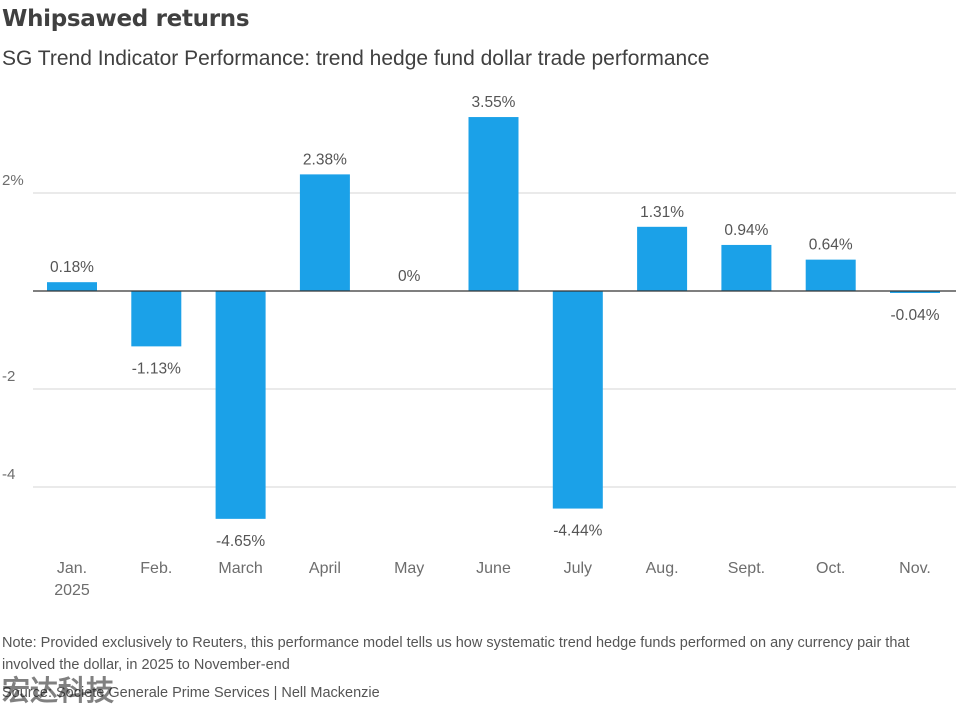 The image size is (956, 705). What do you see at coordinates (662, 212) in the screenshot?
I see `data-label: 1.31%` at bounding box center [662, 212].